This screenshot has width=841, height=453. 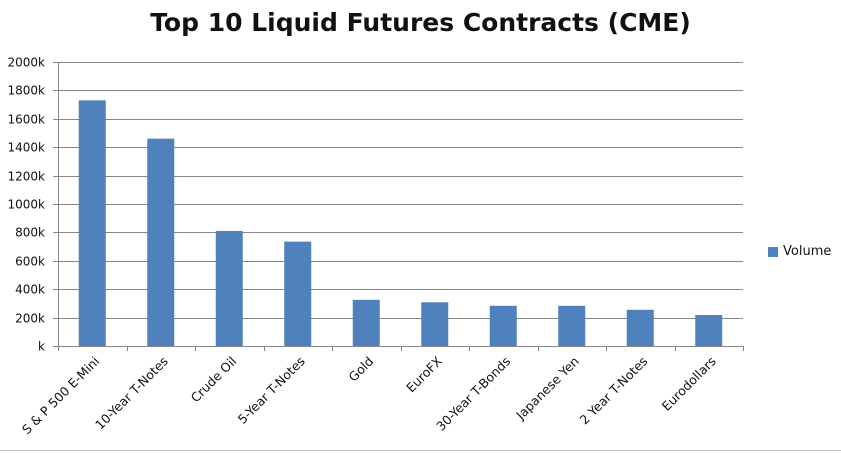 What do you see at coordinates (360, 369) in the screenshot?
I see `x-category-label: Gold` at bounding box center [360, 369].